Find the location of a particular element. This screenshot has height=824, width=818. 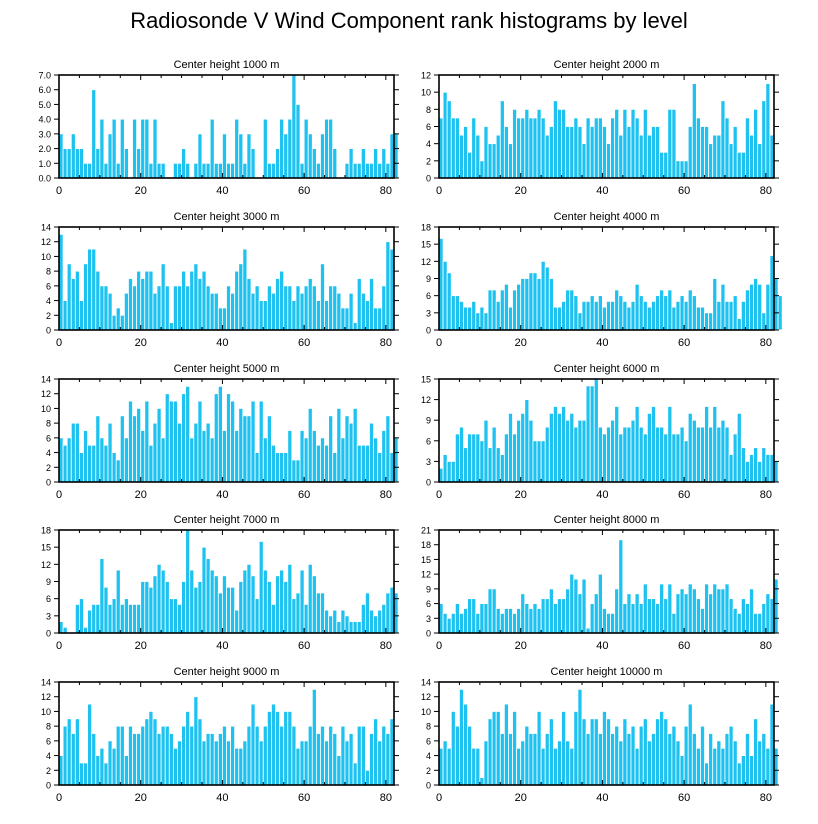

y-tick-label: 21 is located at coordinates (426, 531).